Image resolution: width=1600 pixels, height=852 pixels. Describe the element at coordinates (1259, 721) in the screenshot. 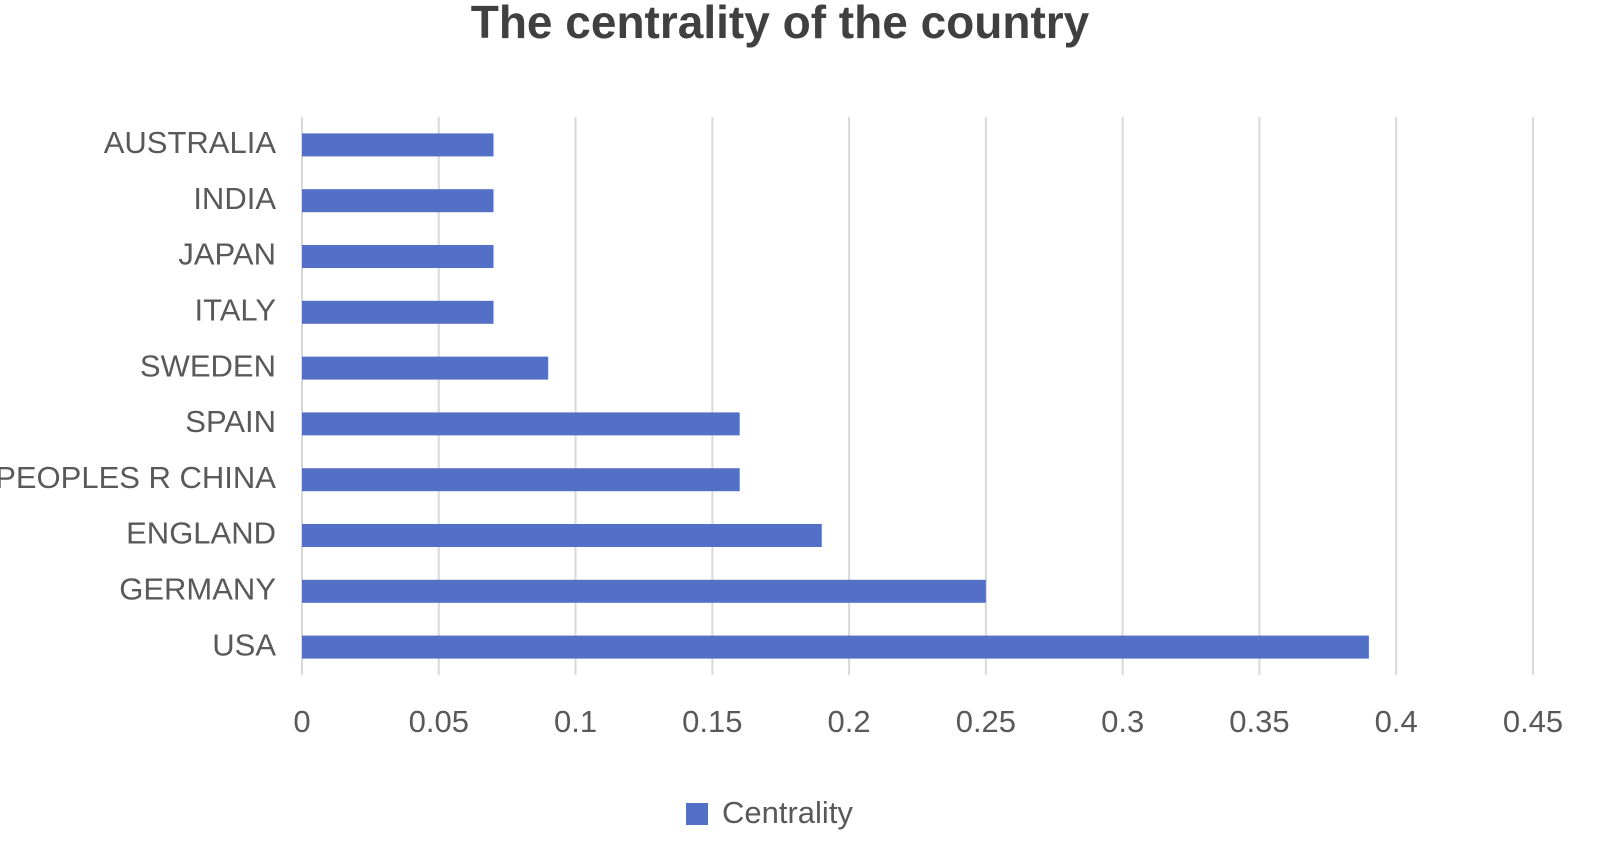

I see `x-tick-label: 0.35` at that location.